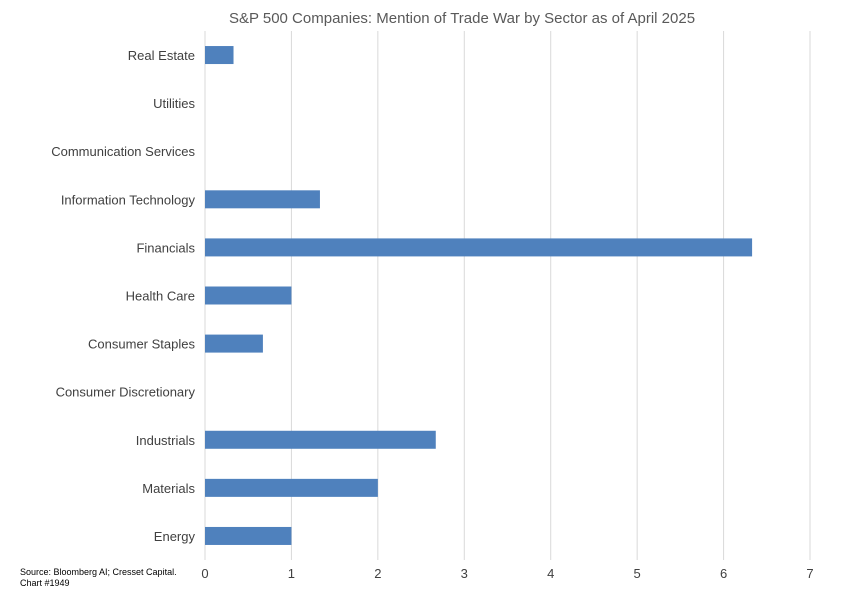 Image resolution: width=847 pixels, height=615 pixels. What do you see at coordinates (123, 151) in the screenshot?
I see `category-label: Communication Services` at bounding box center [123, 151].